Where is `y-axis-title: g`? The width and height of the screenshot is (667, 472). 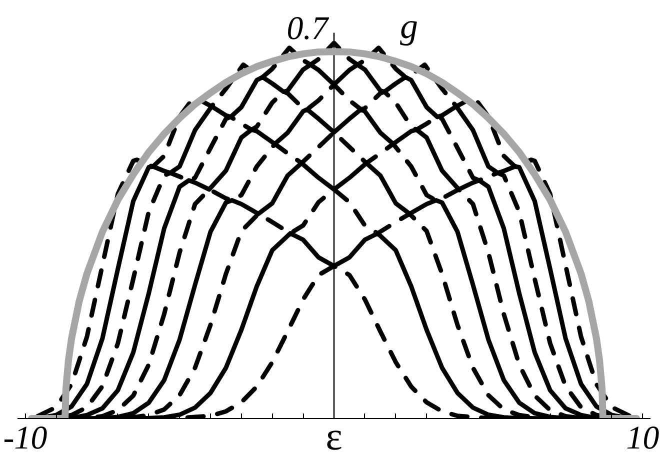
y-axis-title: g is located at coordinates (409, 26).